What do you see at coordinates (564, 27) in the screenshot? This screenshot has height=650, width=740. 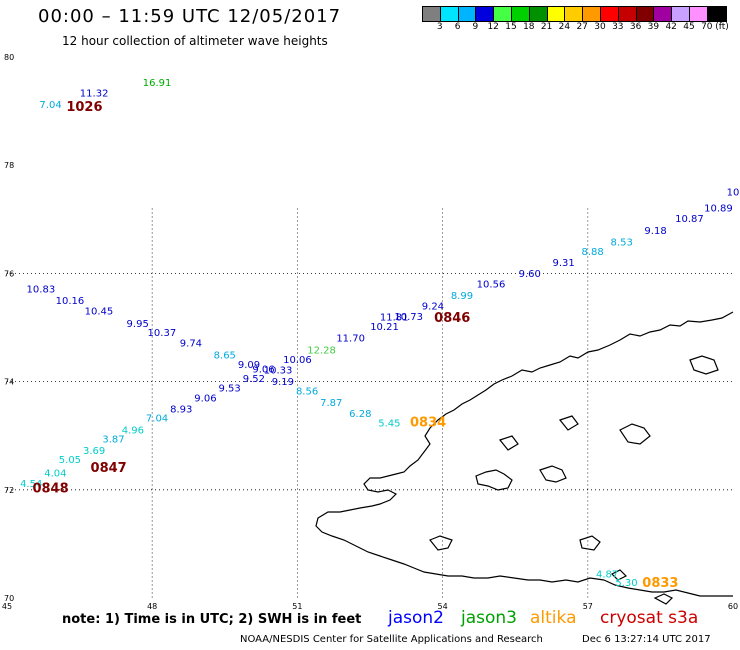 I see `color-scale-label: 24` at bounding box center [564, 27].